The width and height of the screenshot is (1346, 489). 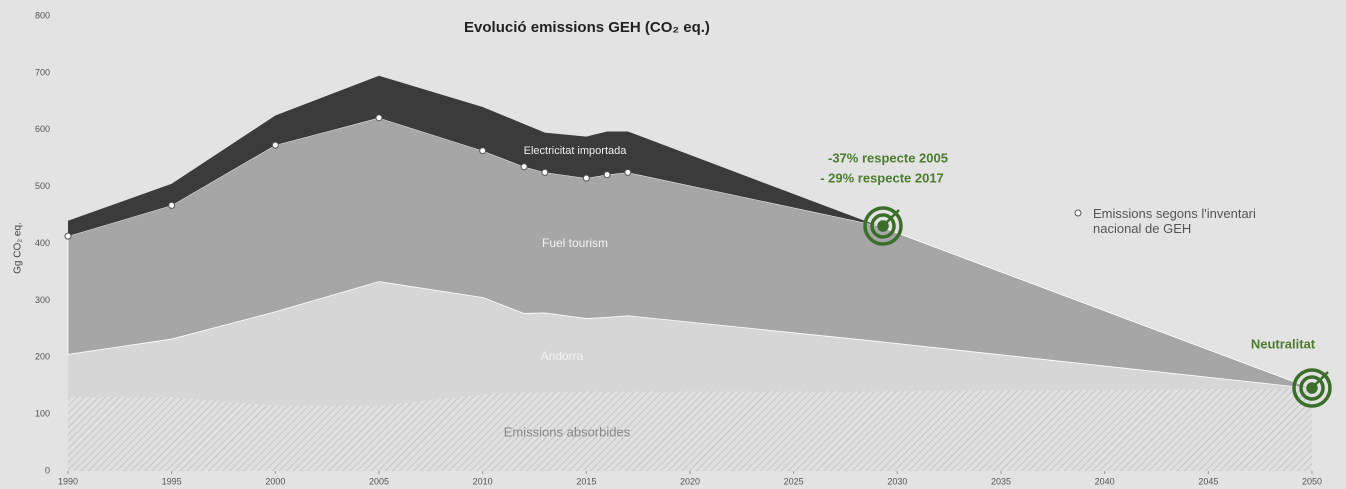 I want to click on area-label: Electricitat importada, so click(x=576, y=151).